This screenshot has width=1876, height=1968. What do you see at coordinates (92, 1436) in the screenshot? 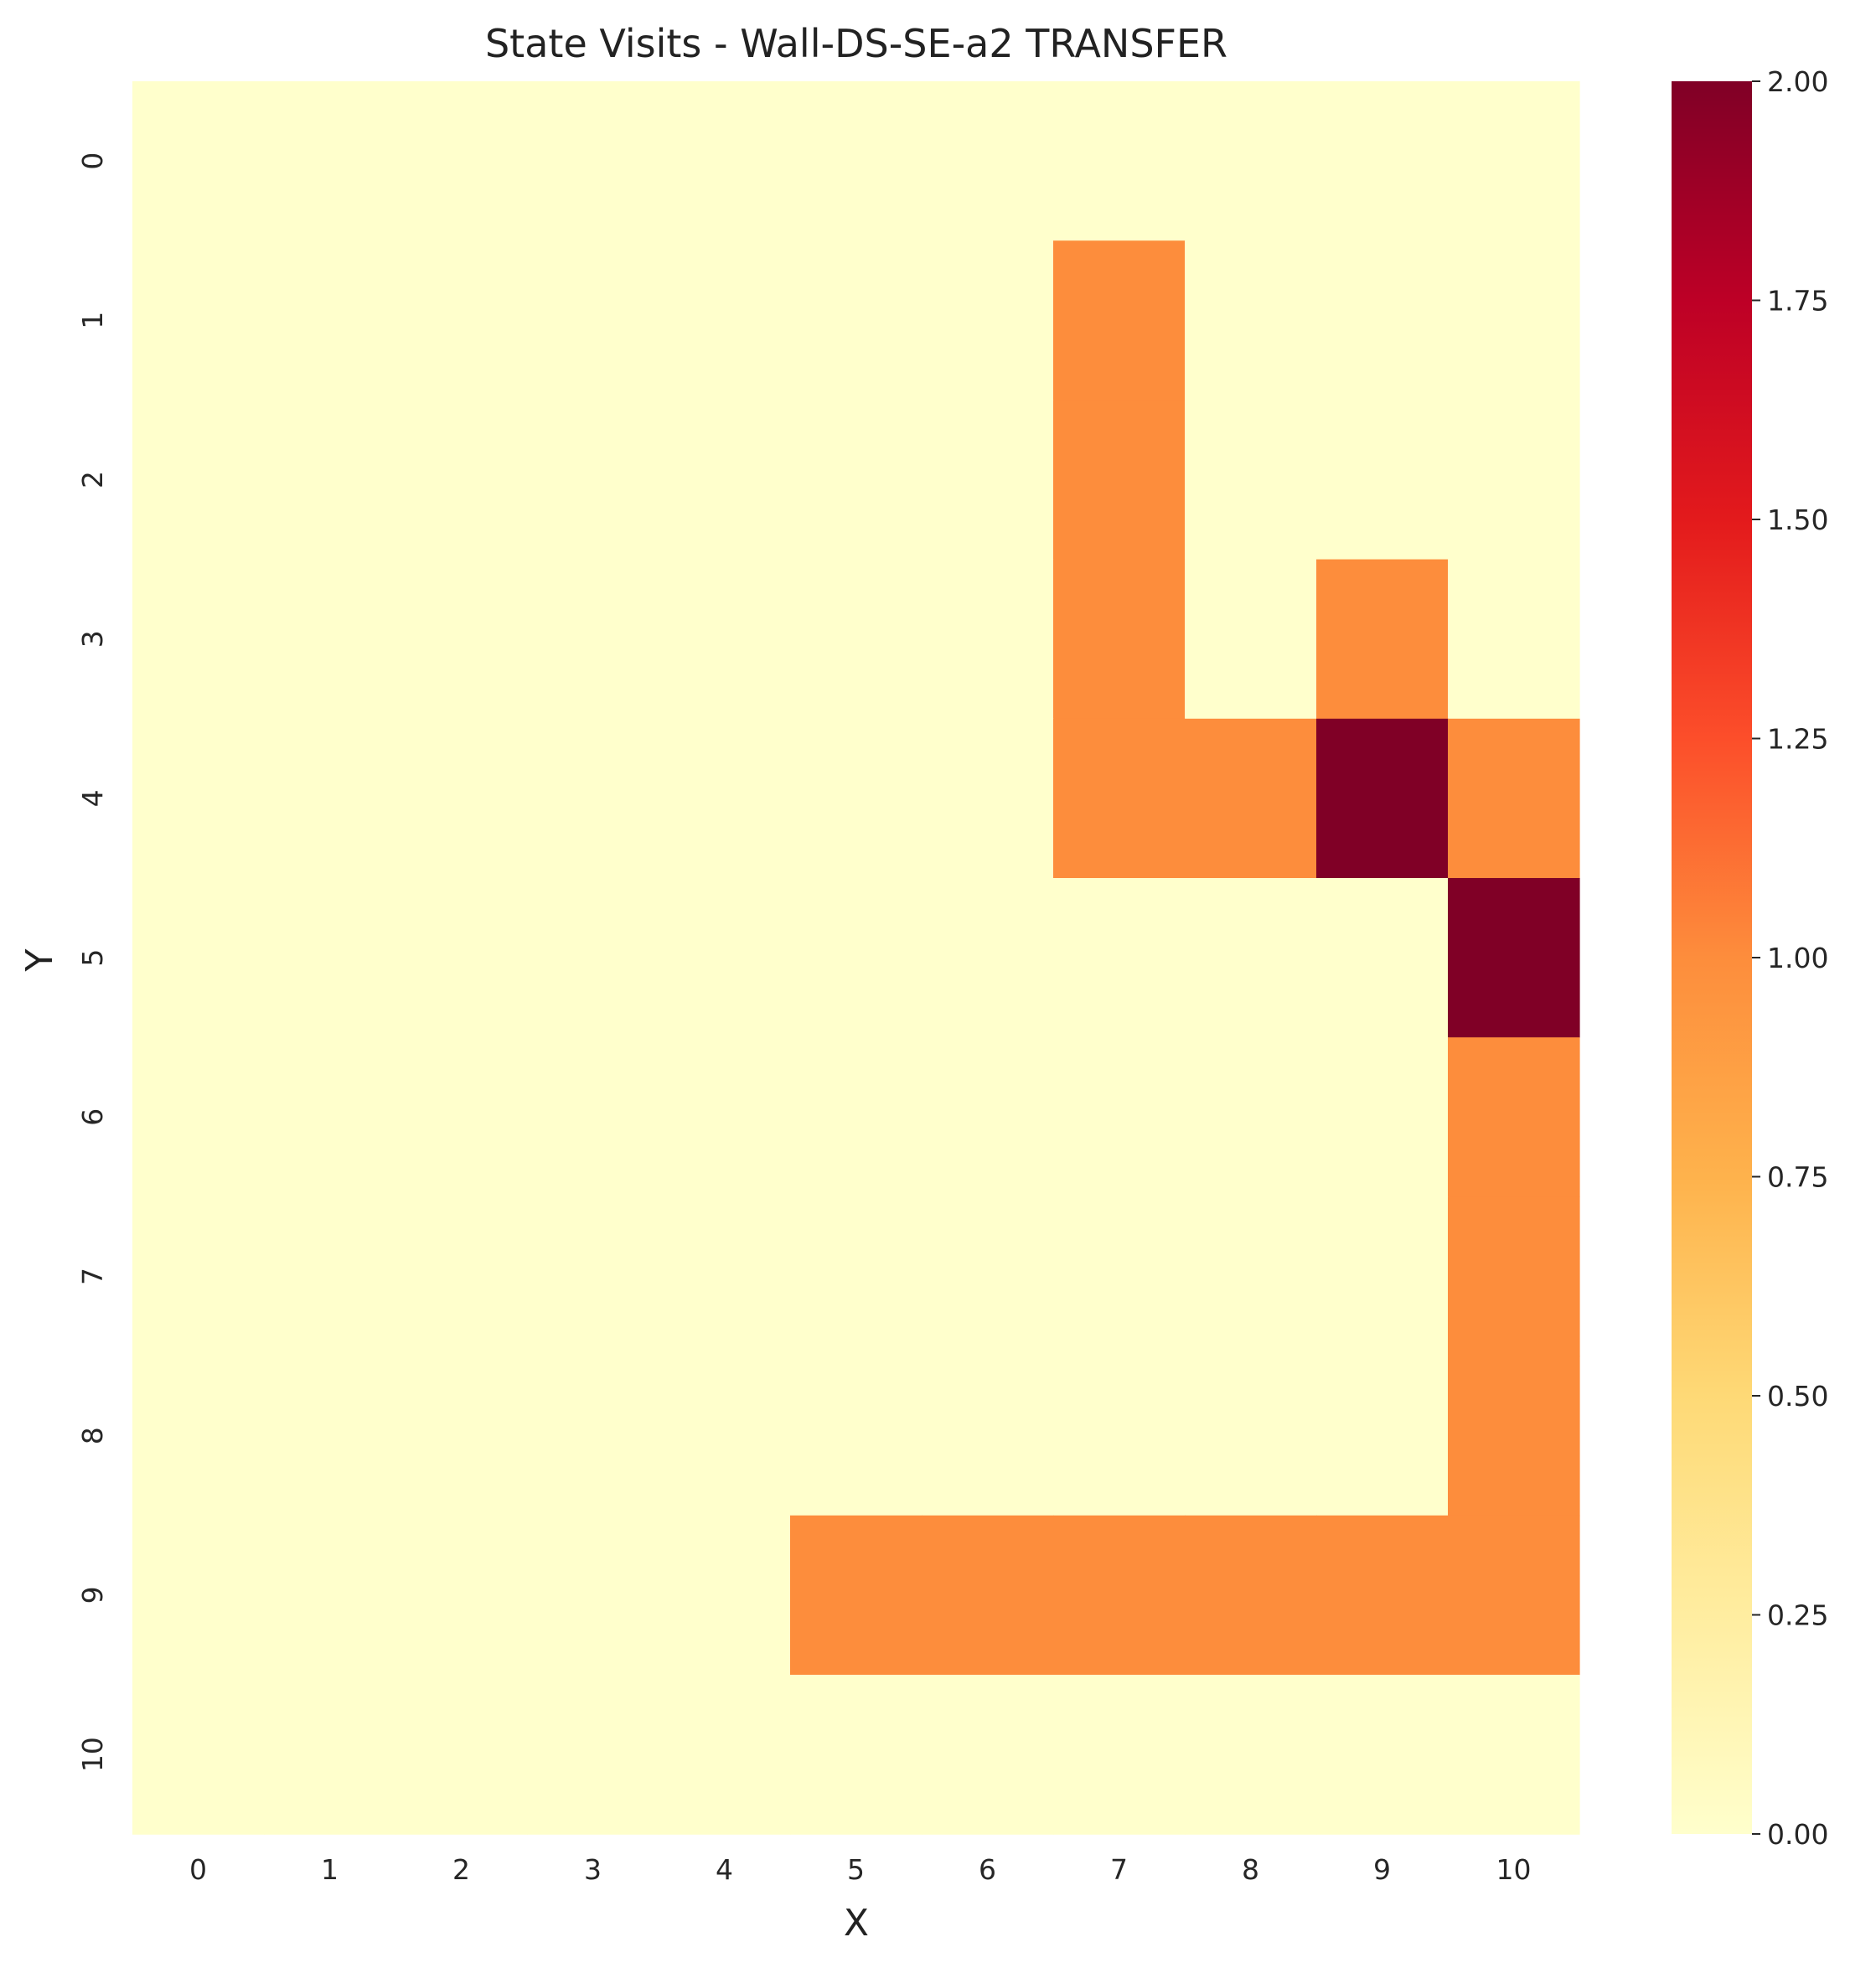
I see `y-tick-label: 8` at bounding box center [92, 1436].